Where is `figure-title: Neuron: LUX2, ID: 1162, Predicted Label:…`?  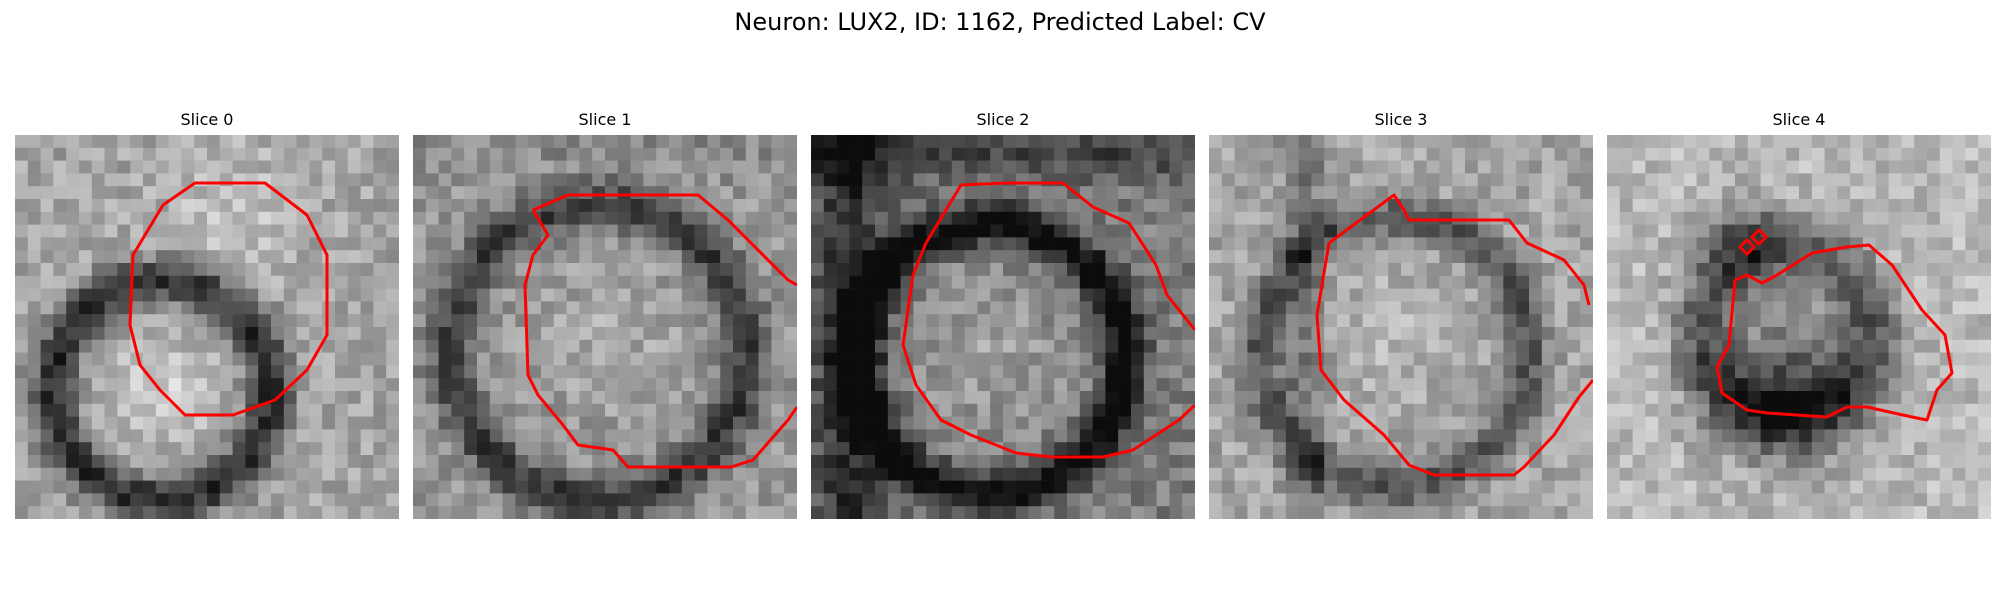
figure-title: Neuron: LUX2, ID: 1162, Predicted Label:… is located at coordinates (1000, 22).